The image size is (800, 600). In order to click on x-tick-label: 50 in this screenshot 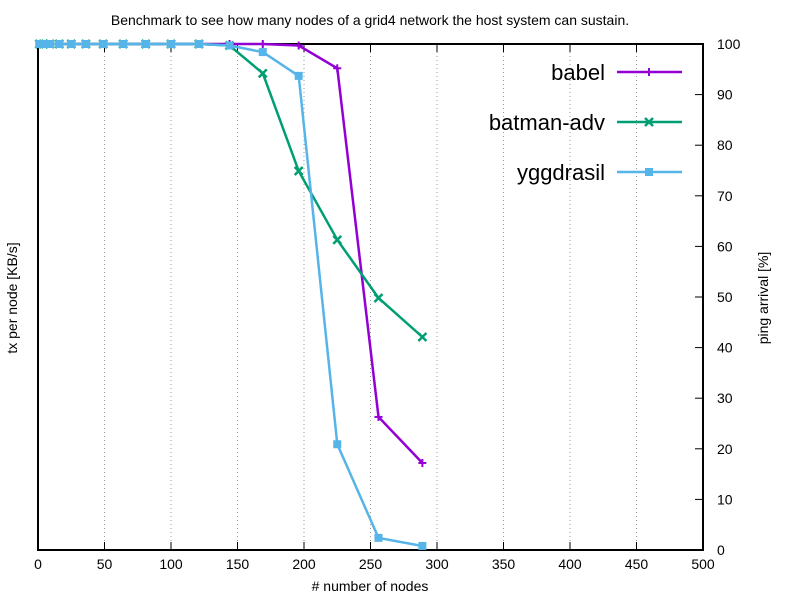, I will do `click(105, 564)`.